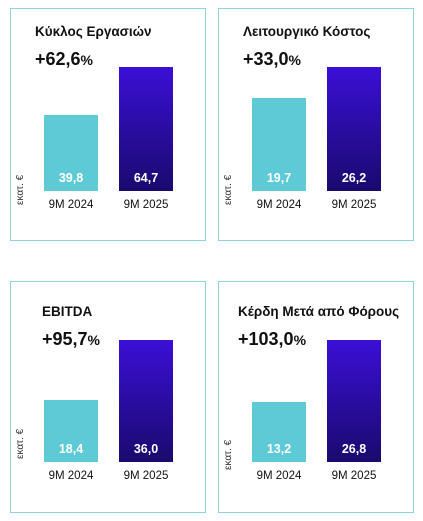  Describe the element at coordinates (71, 178) in the screenshot. I see `bar-value-label: 39,8` at that location.